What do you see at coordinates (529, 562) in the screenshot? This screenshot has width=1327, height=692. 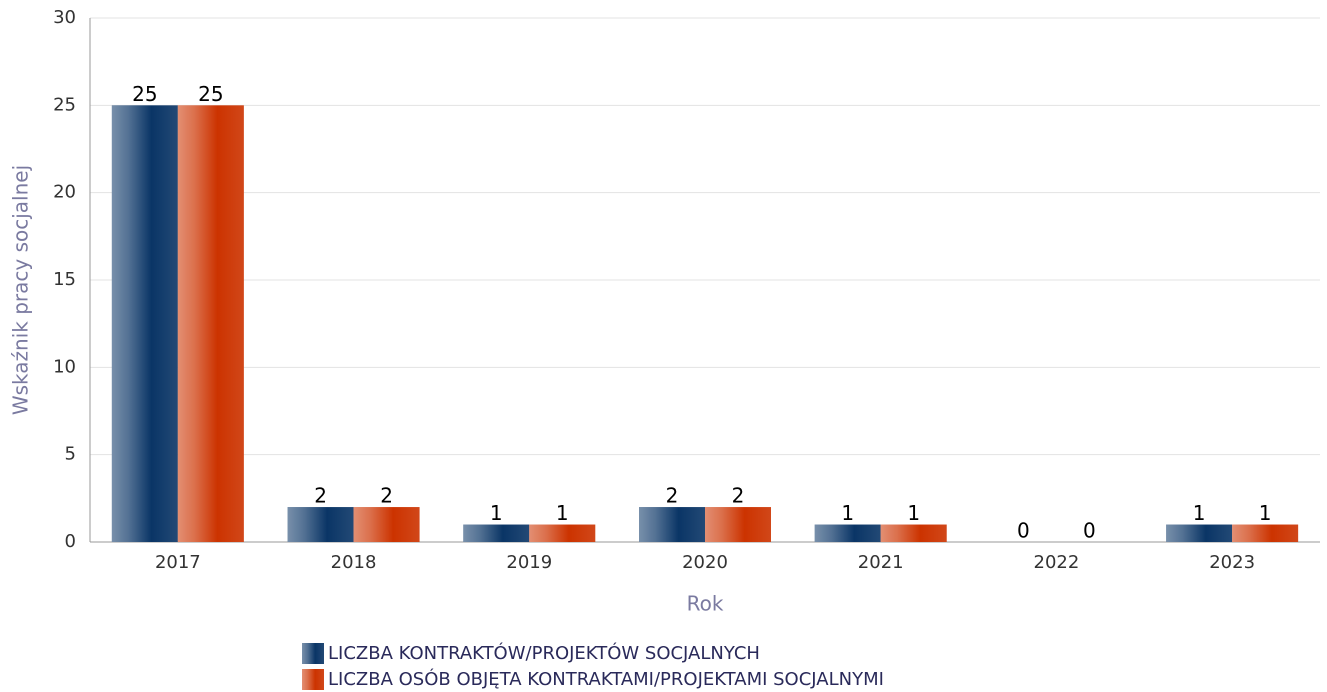 I see `x-tick-label: 2019` at bounding box center [529, 562].